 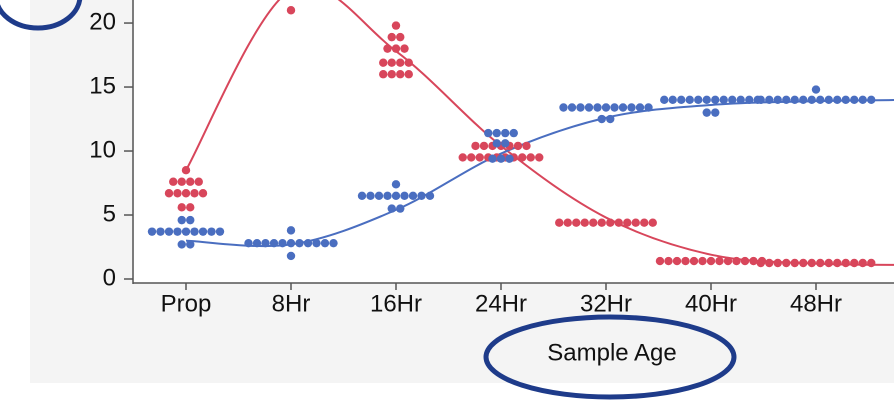 What do you see at coordinates (501, 303) in the screenshot?
I see `x-tick-label: 24Hr` at bounding box center [501, 303].